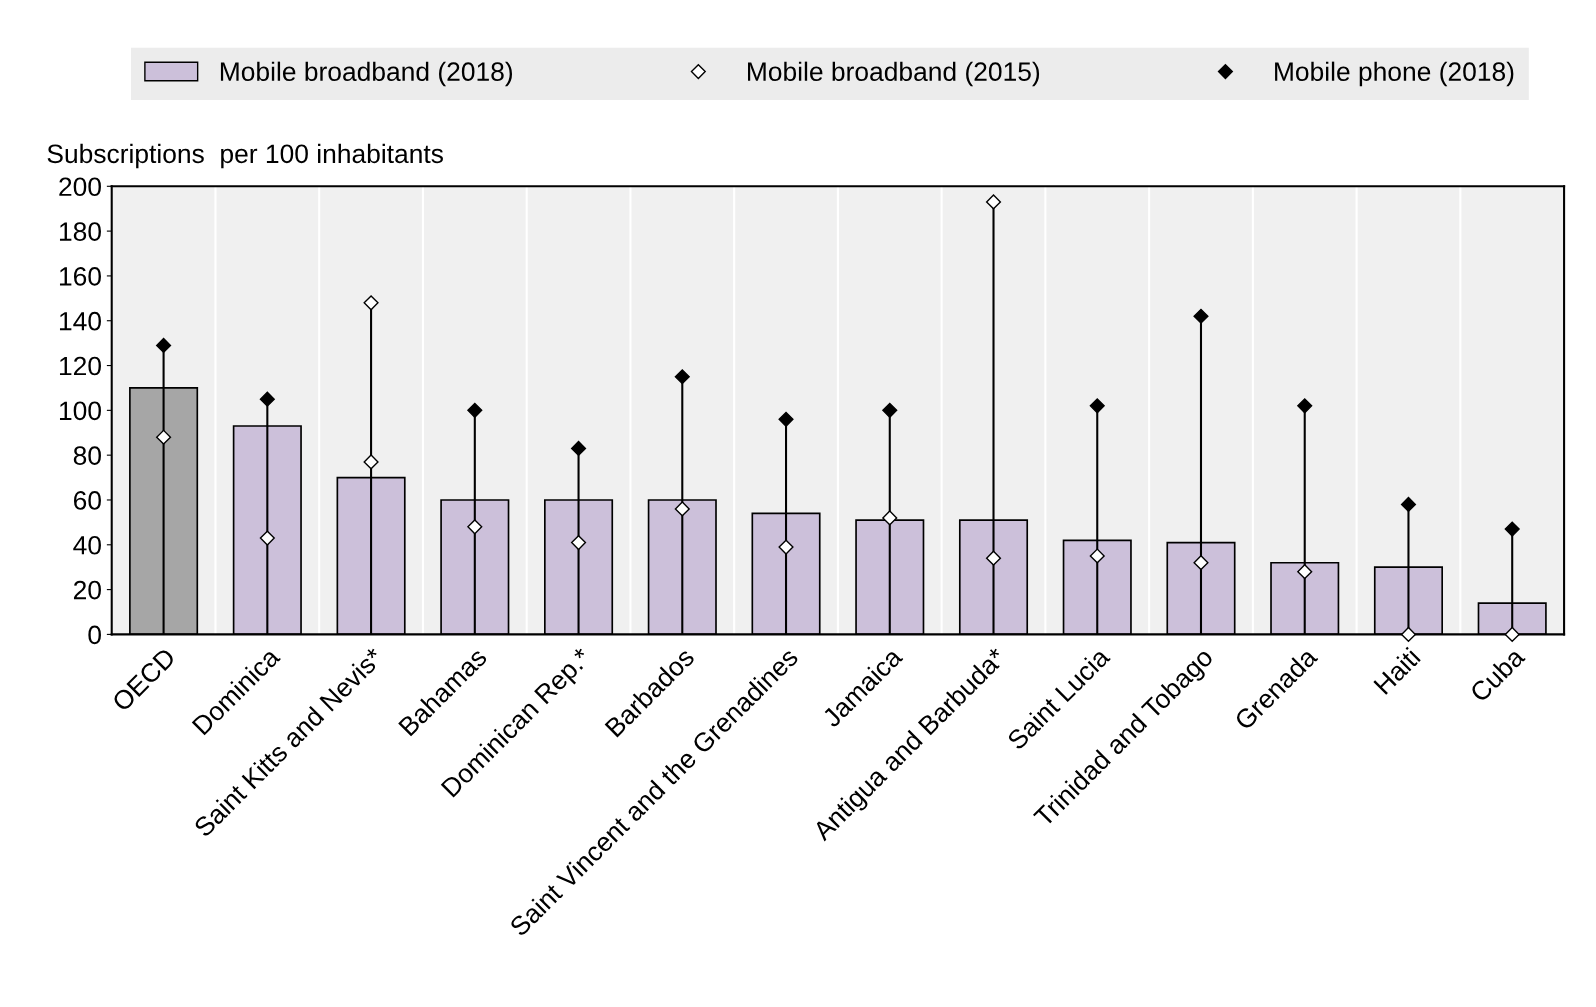 Image resolution: width=1596 pixels, height=1007 pixels. What do you see at coordinates (245, 156) in the screenshot?
I see `y-axis-title: Subscriptions per 100 inhabitants` at bounding box center [245, 156].